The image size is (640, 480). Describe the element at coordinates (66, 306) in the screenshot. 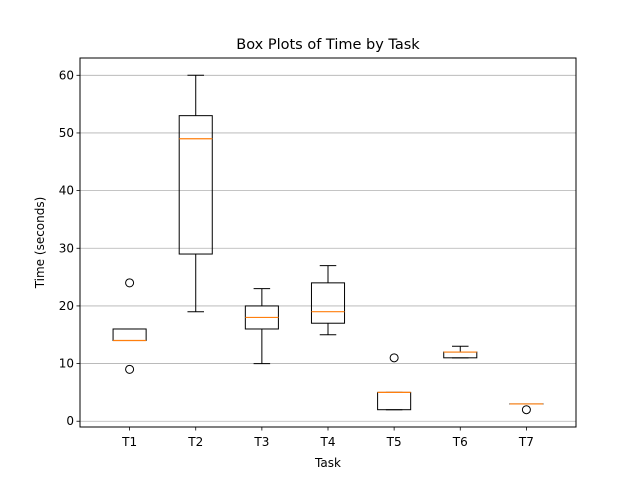

I see `y-tick-label: 20` at that location.